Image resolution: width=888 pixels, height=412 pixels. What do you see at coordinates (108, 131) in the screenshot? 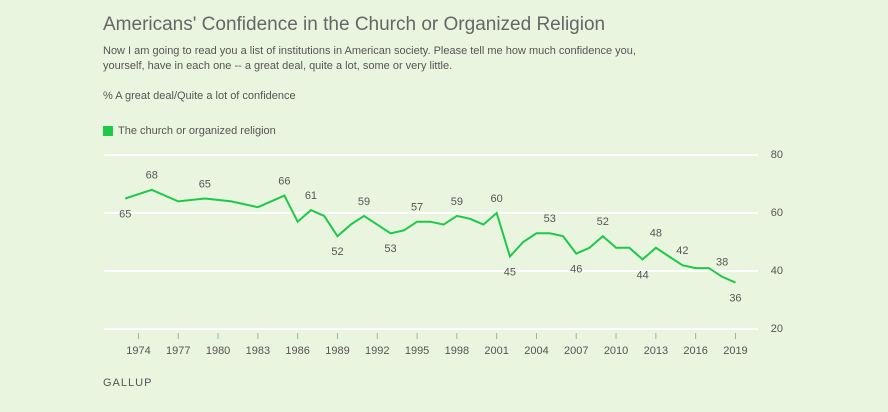
I see `legend-swatch` at bounding box center [108, 131].